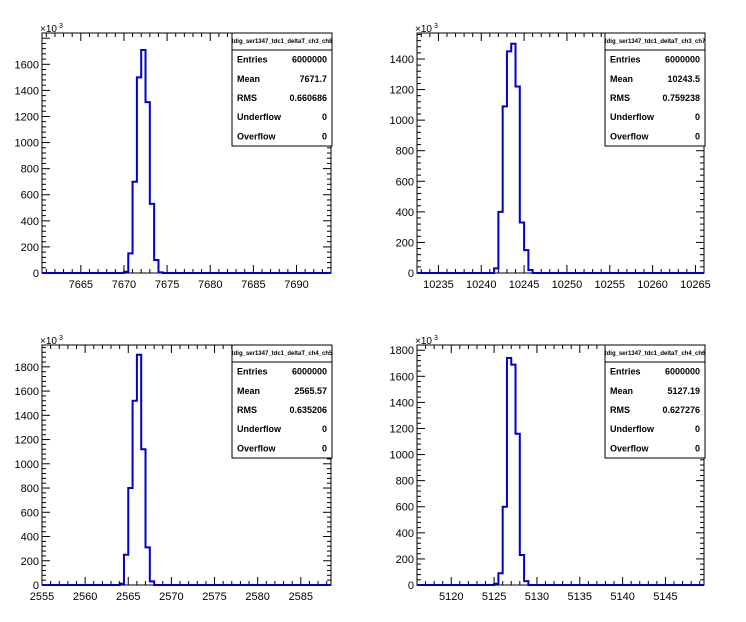 This screenshot has height=622, width=746. Describe the element at coordinates (580, 597) in the screenshot. I see `x-tick-label: 5135` at that location.